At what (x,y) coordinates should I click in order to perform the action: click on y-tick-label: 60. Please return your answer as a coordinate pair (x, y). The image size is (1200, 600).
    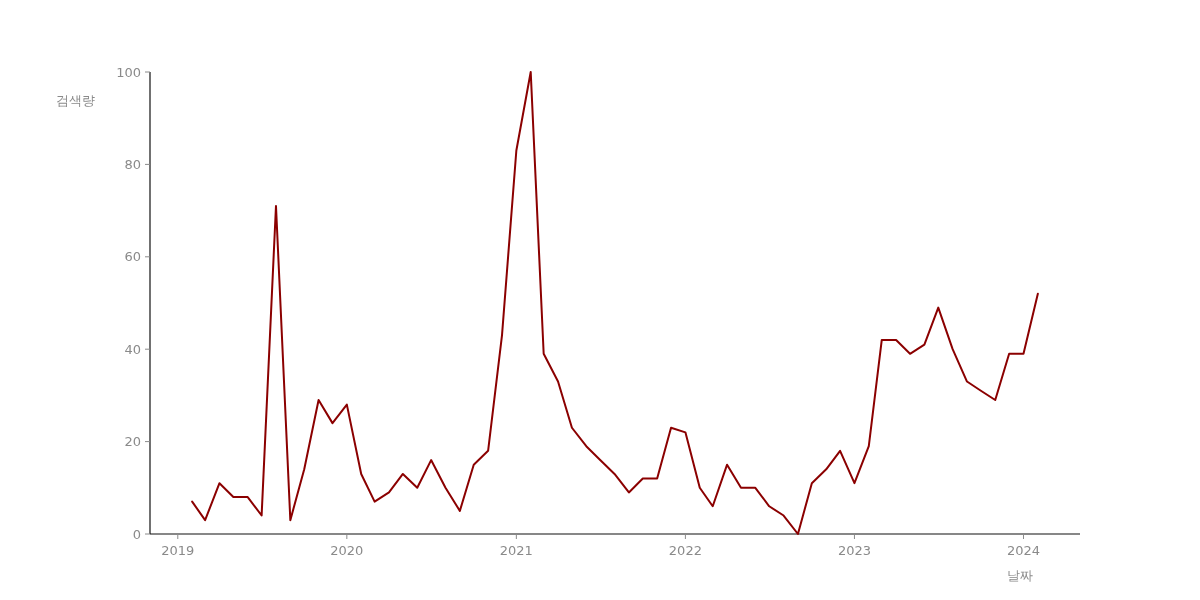
    Looking at the image, I should click on (132, 257).